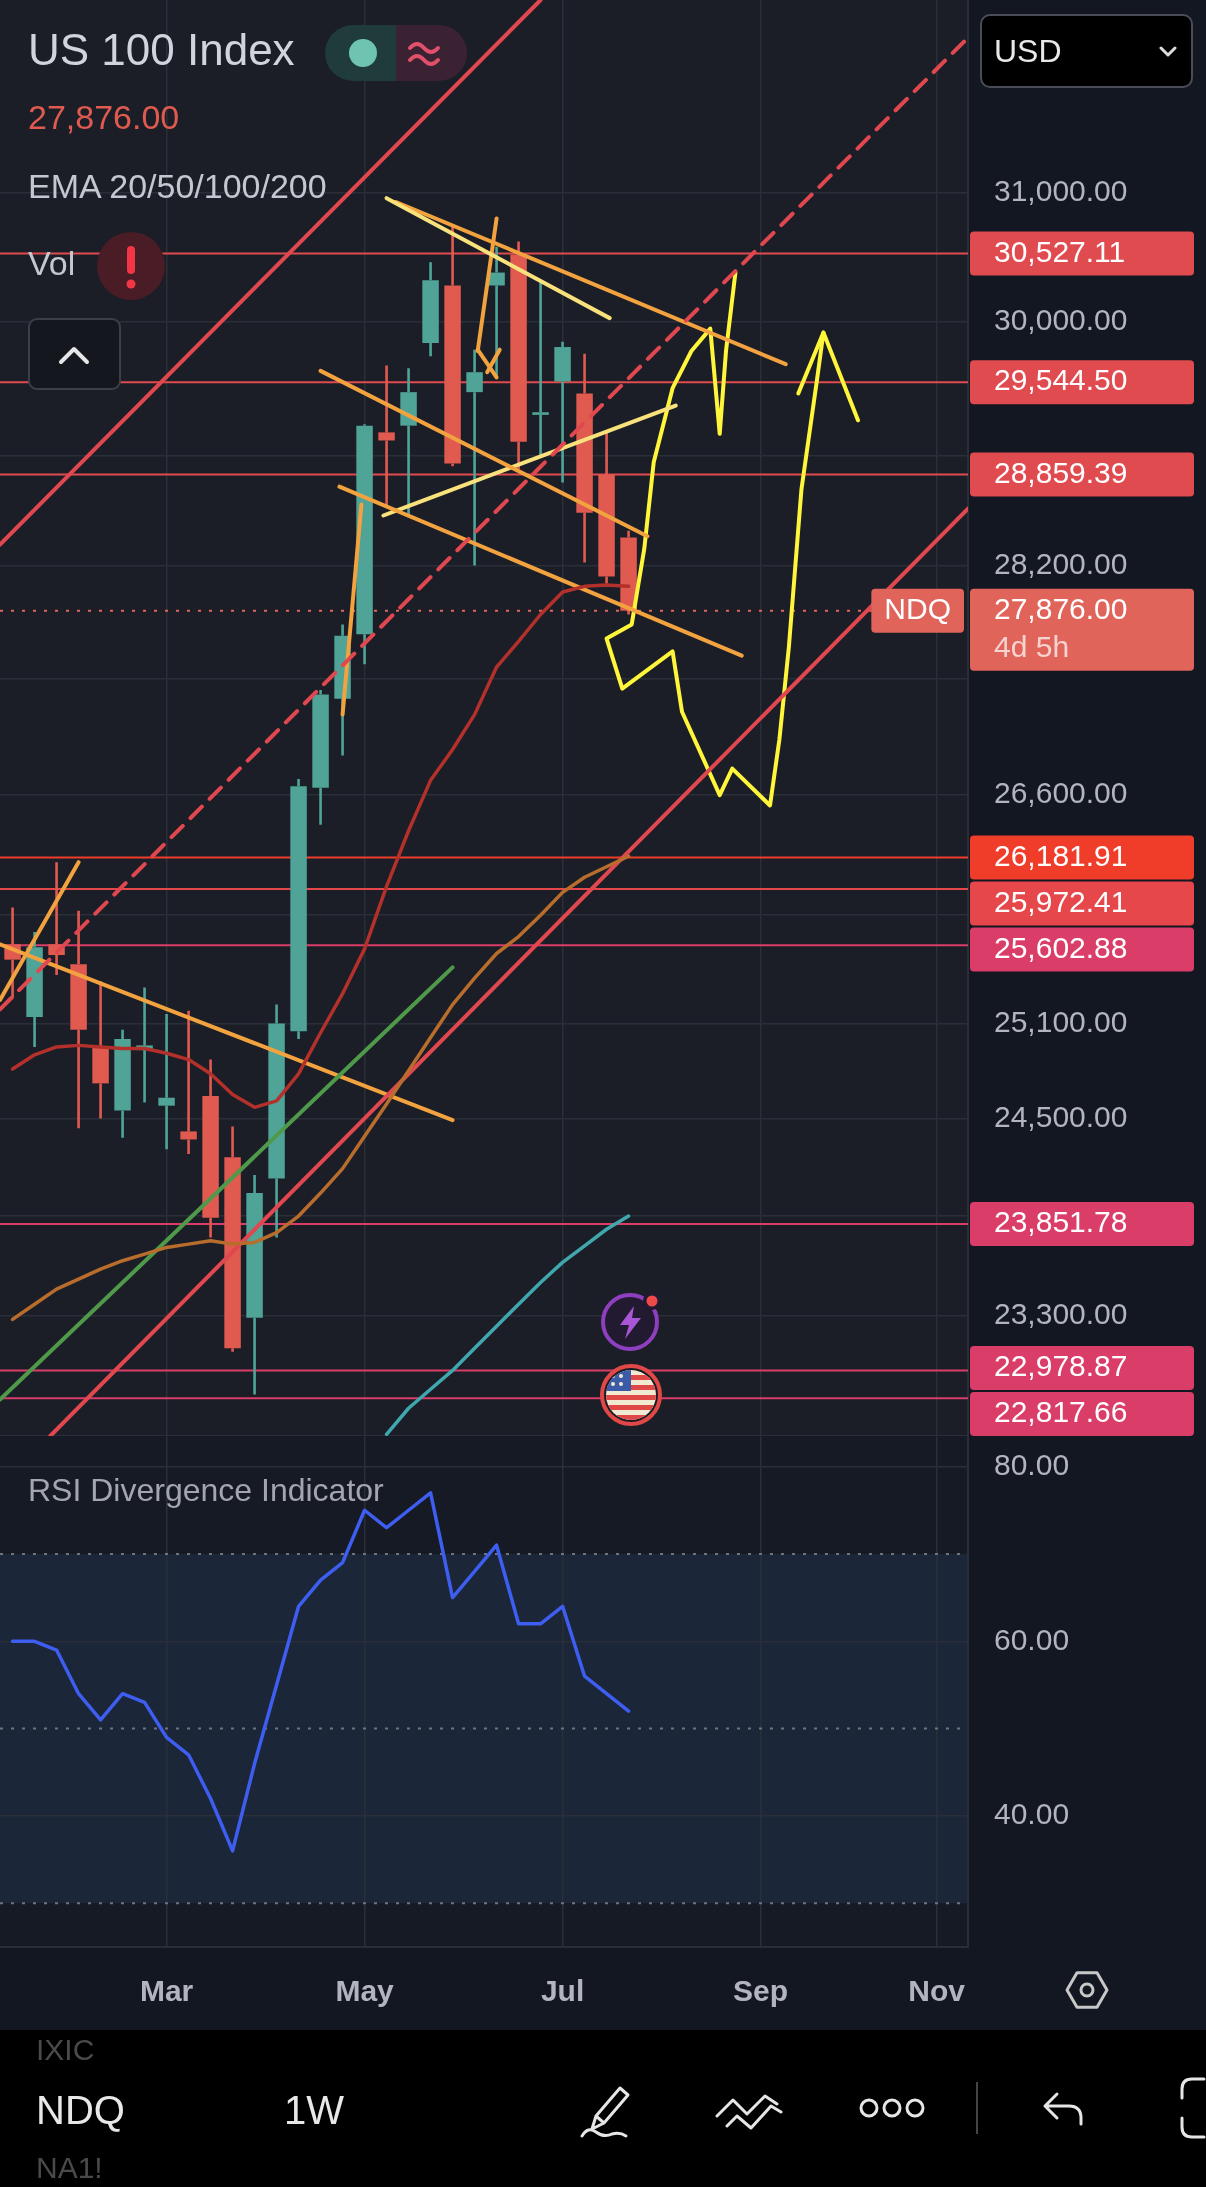 The image size is (1206, 2187). Describe the element at coordinates (206, 1489) in the screenshot. I see `text: RSI Divergence Indicator` at that location.